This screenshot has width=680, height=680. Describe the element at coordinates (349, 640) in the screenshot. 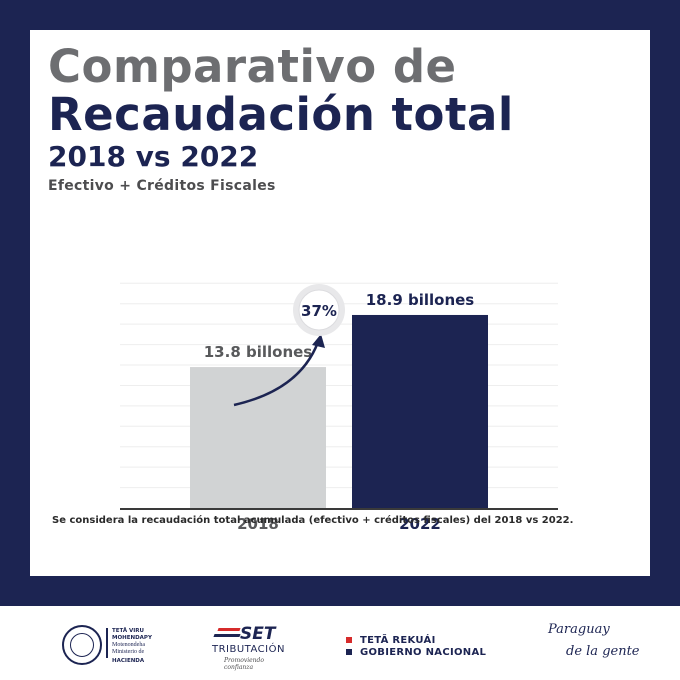

I see `red-square-icon` at that location.